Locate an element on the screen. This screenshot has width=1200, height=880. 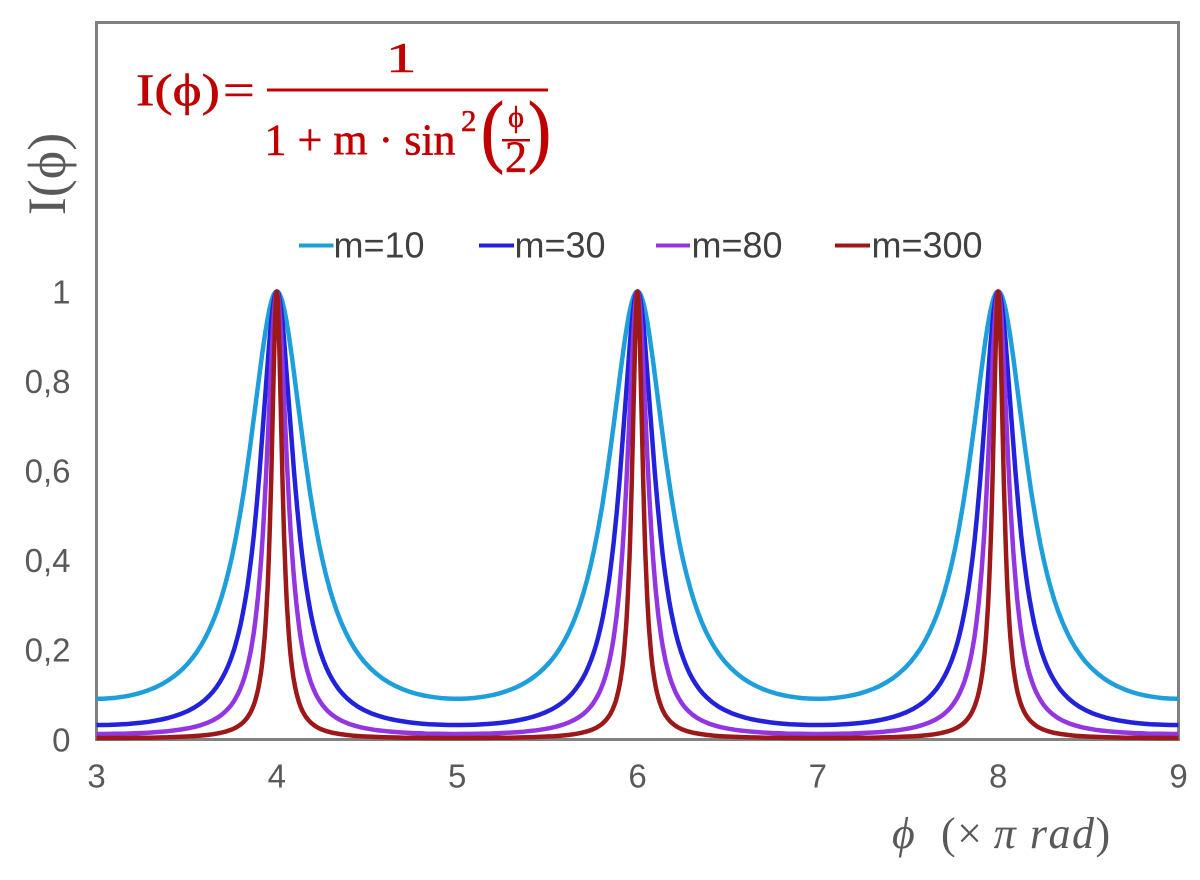
svg-text: 0,6 is located at coordinates (48, 471).